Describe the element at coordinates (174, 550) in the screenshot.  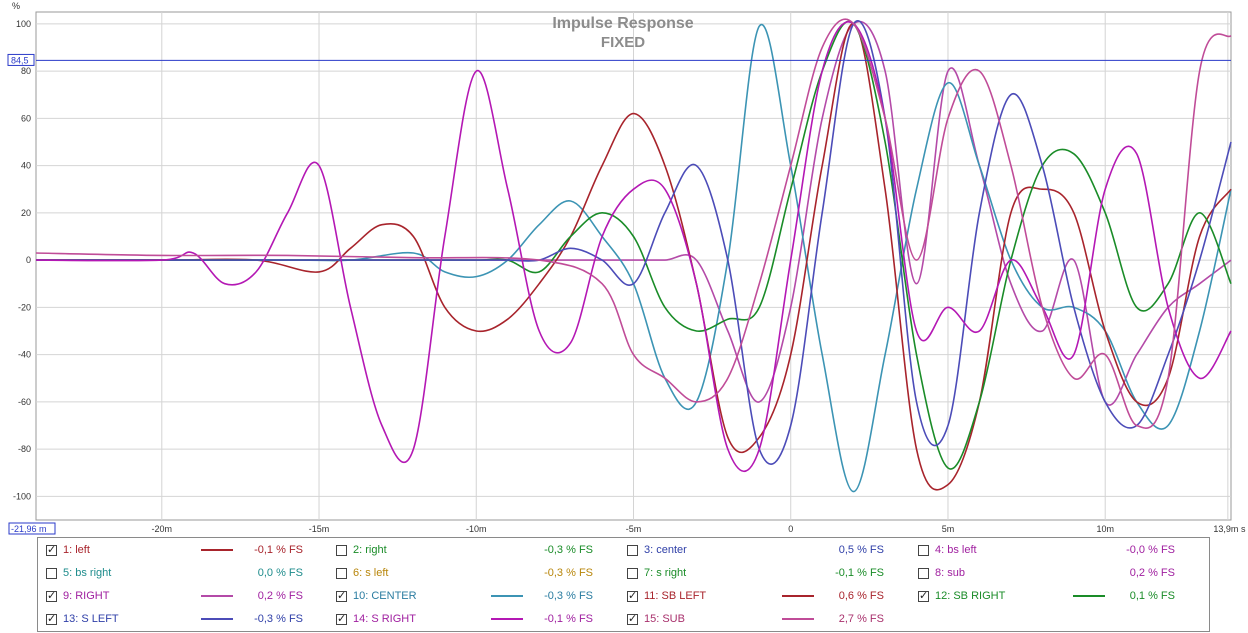
I see `legend-item: 1: left -0,1 % FS` at that location.